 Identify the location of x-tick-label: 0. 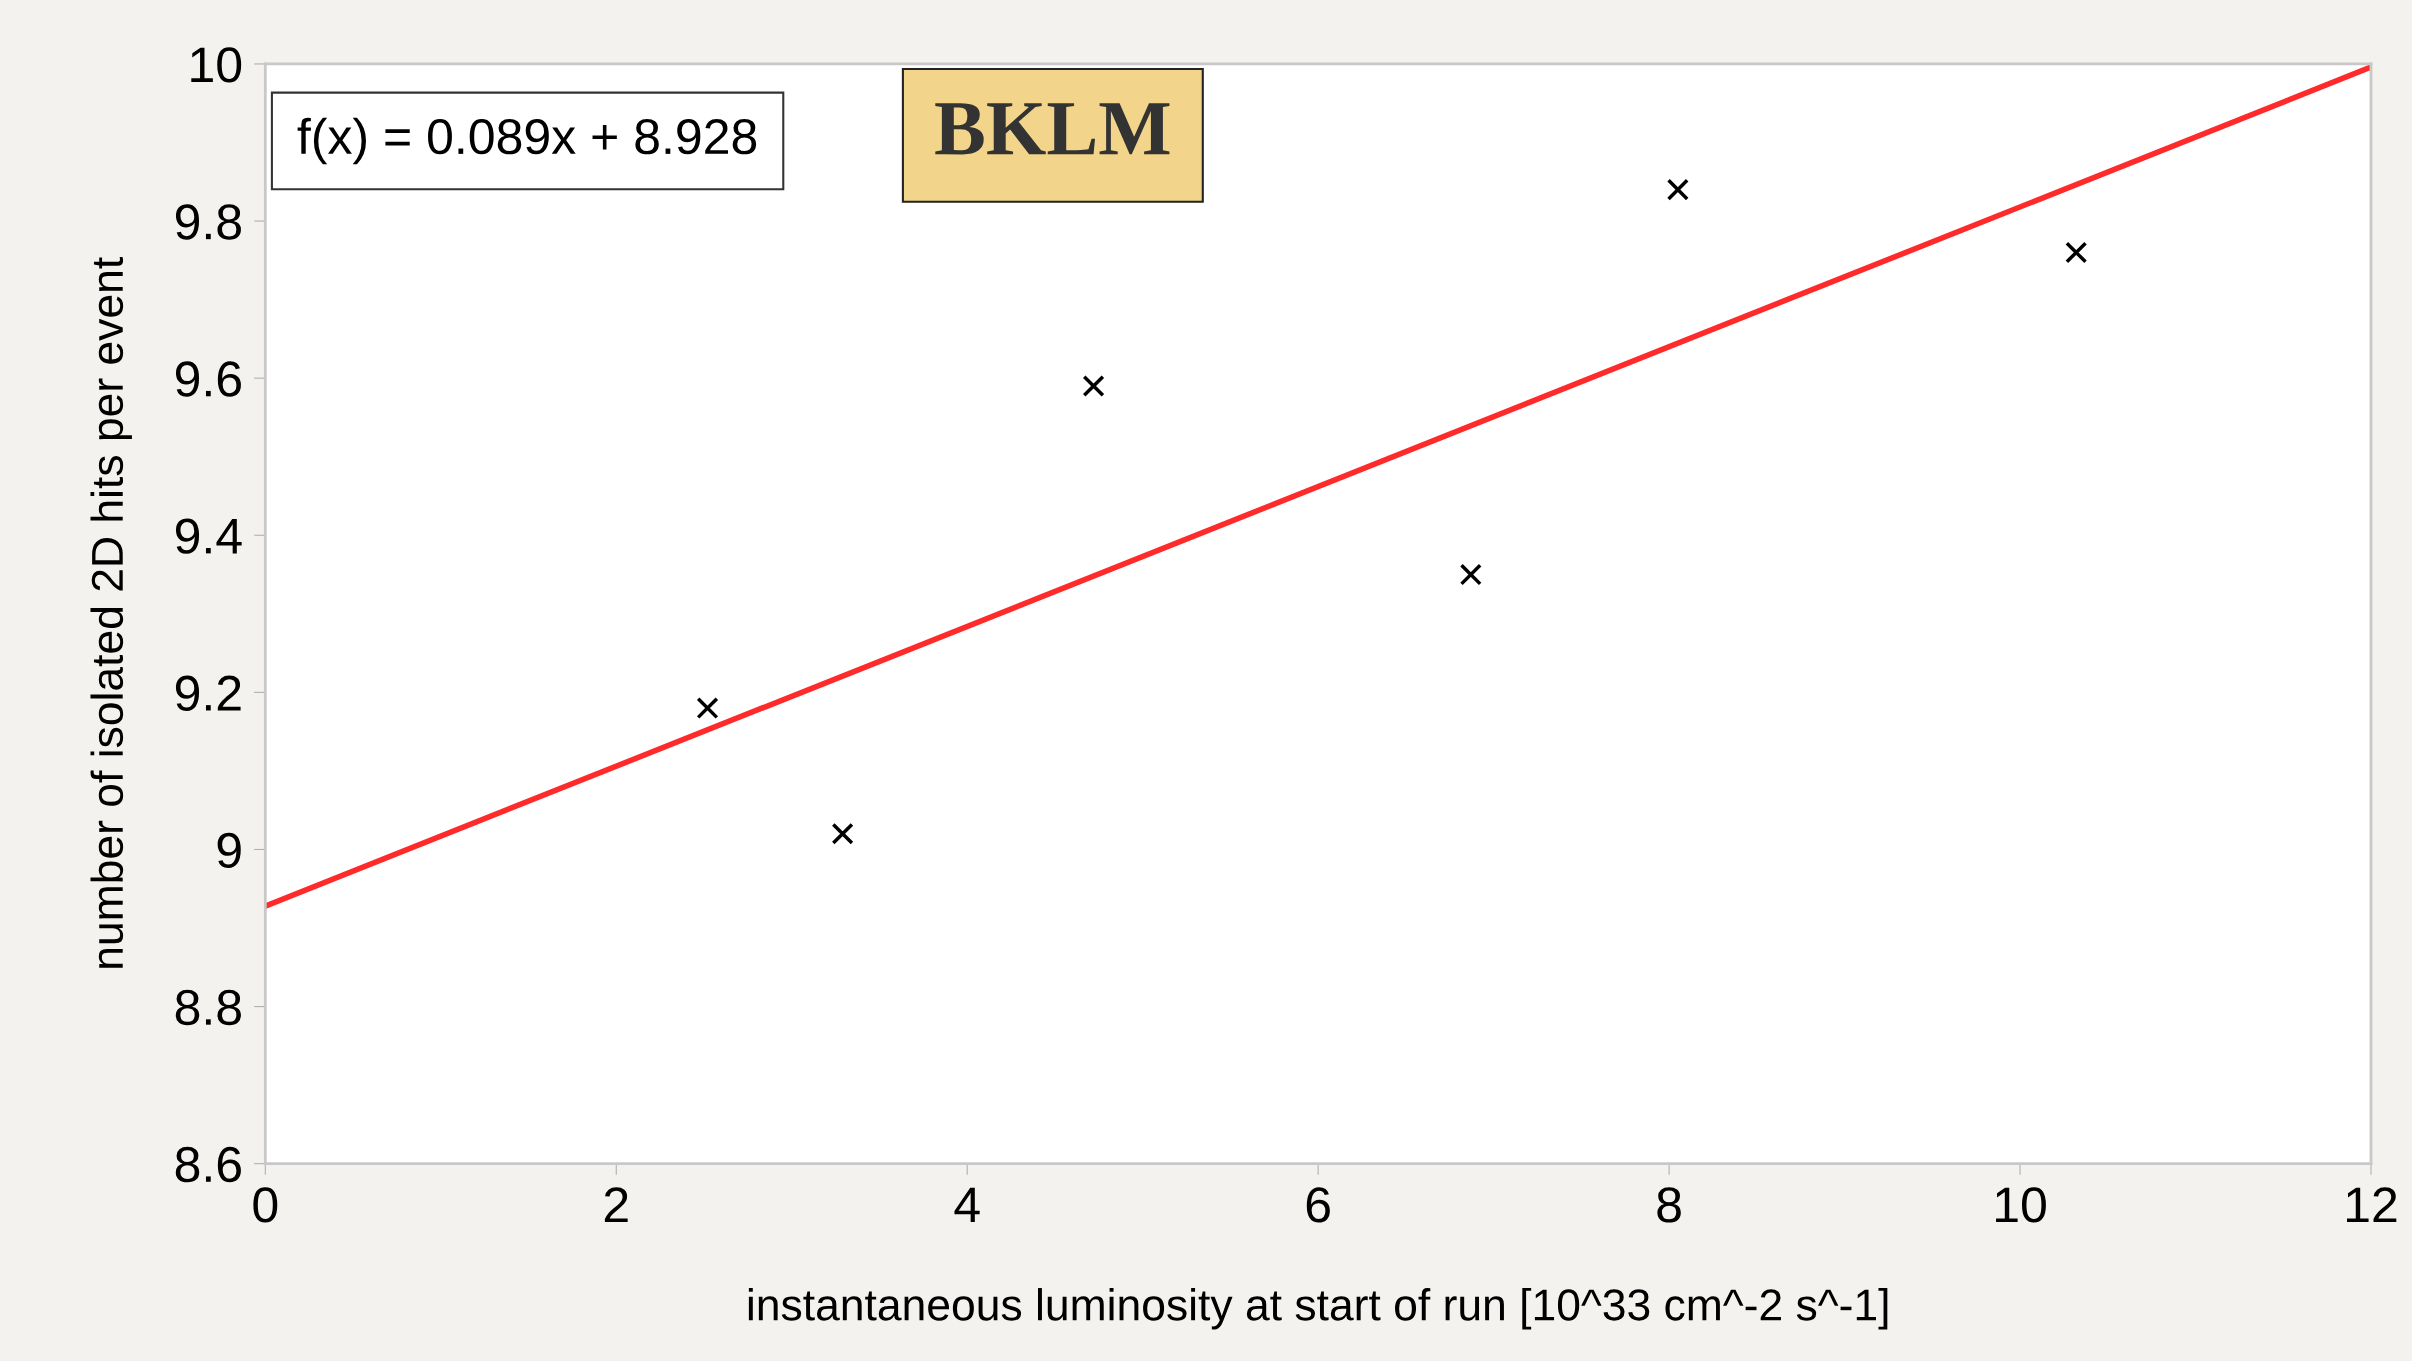
(265, 1205).